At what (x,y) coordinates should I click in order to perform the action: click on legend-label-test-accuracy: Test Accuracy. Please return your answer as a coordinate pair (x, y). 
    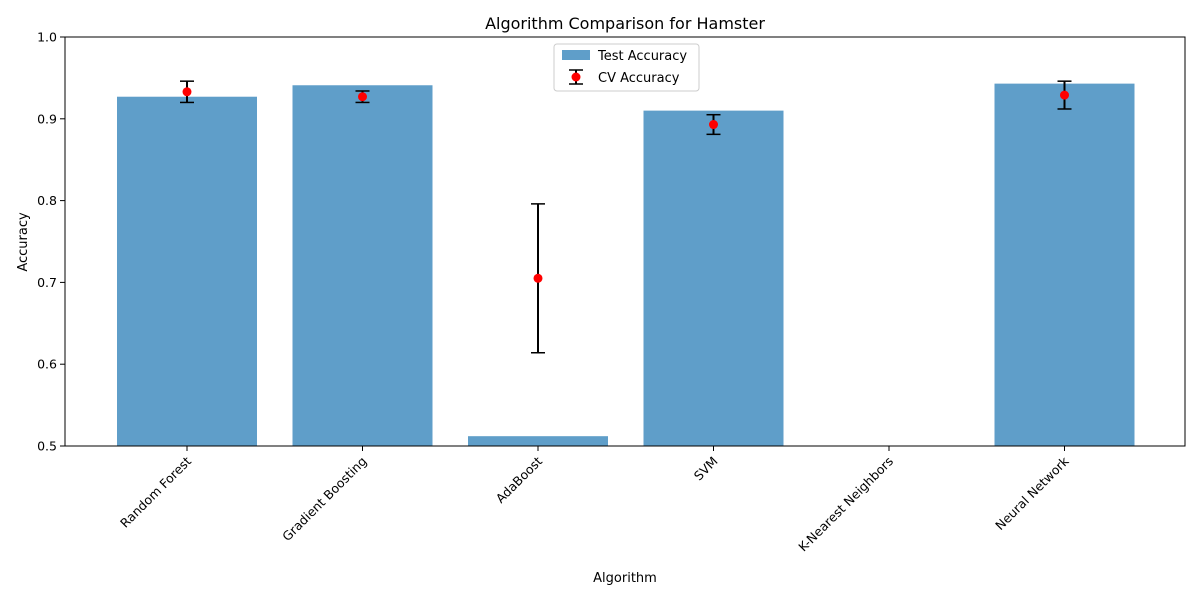
    Looking at the image, I should click on (642, 56).